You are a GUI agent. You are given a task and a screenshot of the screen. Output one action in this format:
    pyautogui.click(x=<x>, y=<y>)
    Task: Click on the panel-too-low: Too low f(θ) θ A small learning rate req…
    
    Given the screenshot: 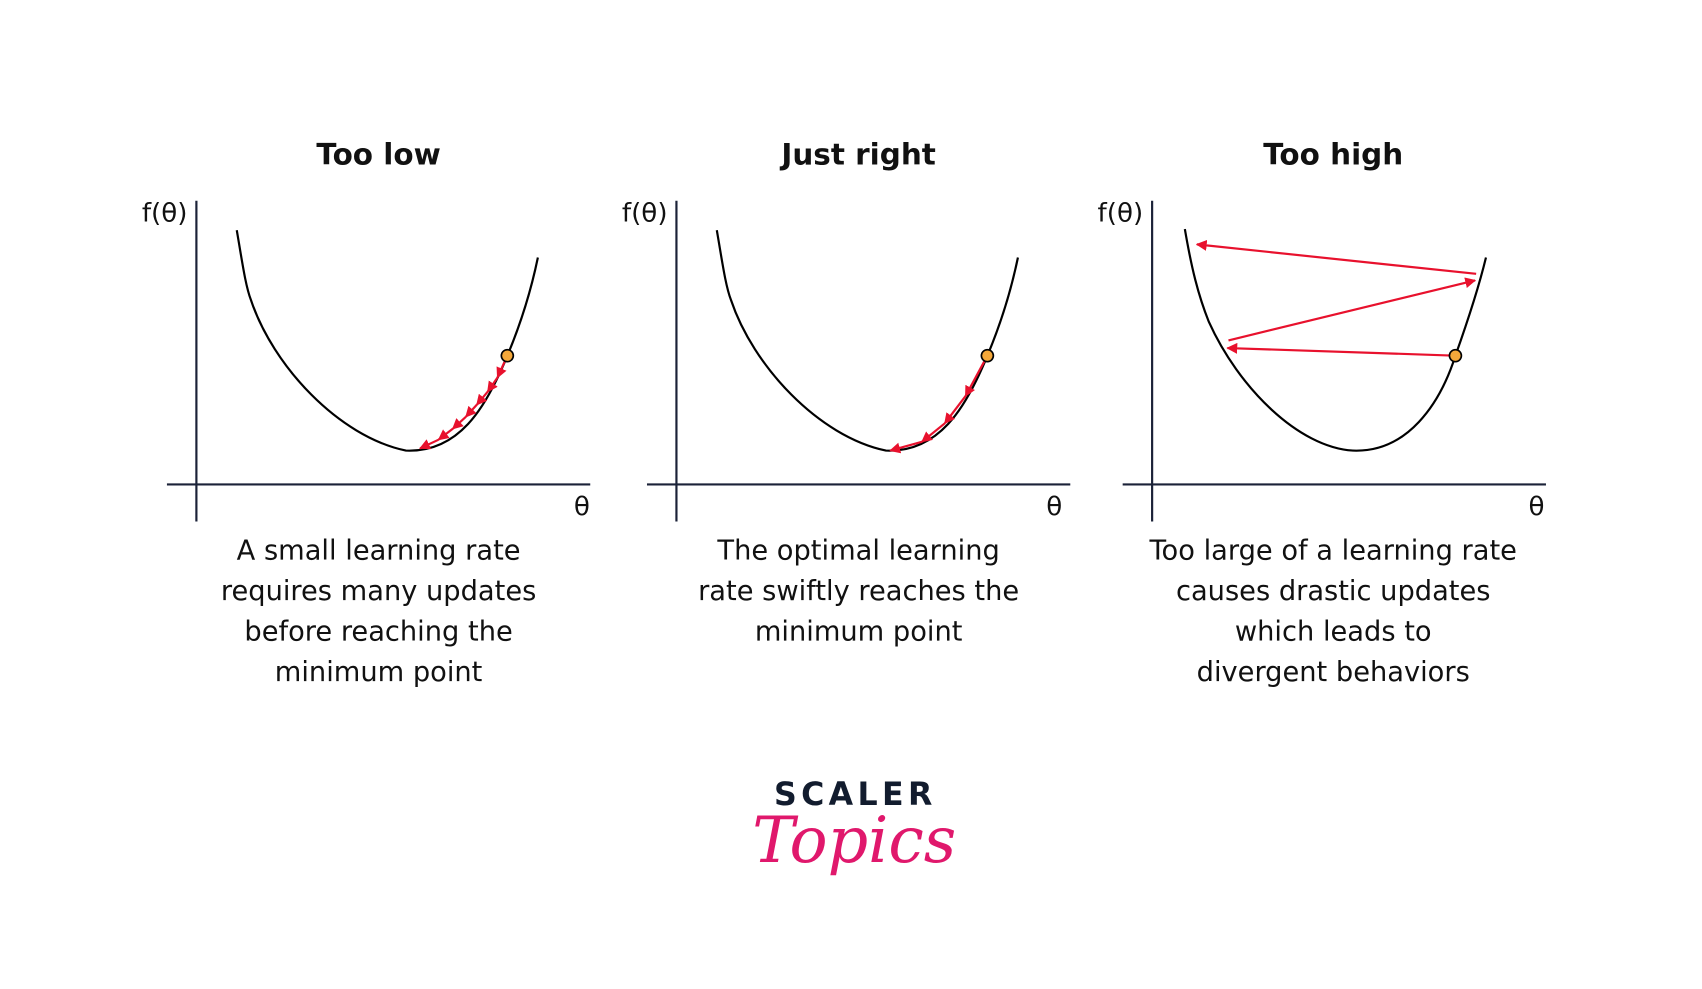 What is the action you would take?
    pyautogui.click(x=366, y=413)
    